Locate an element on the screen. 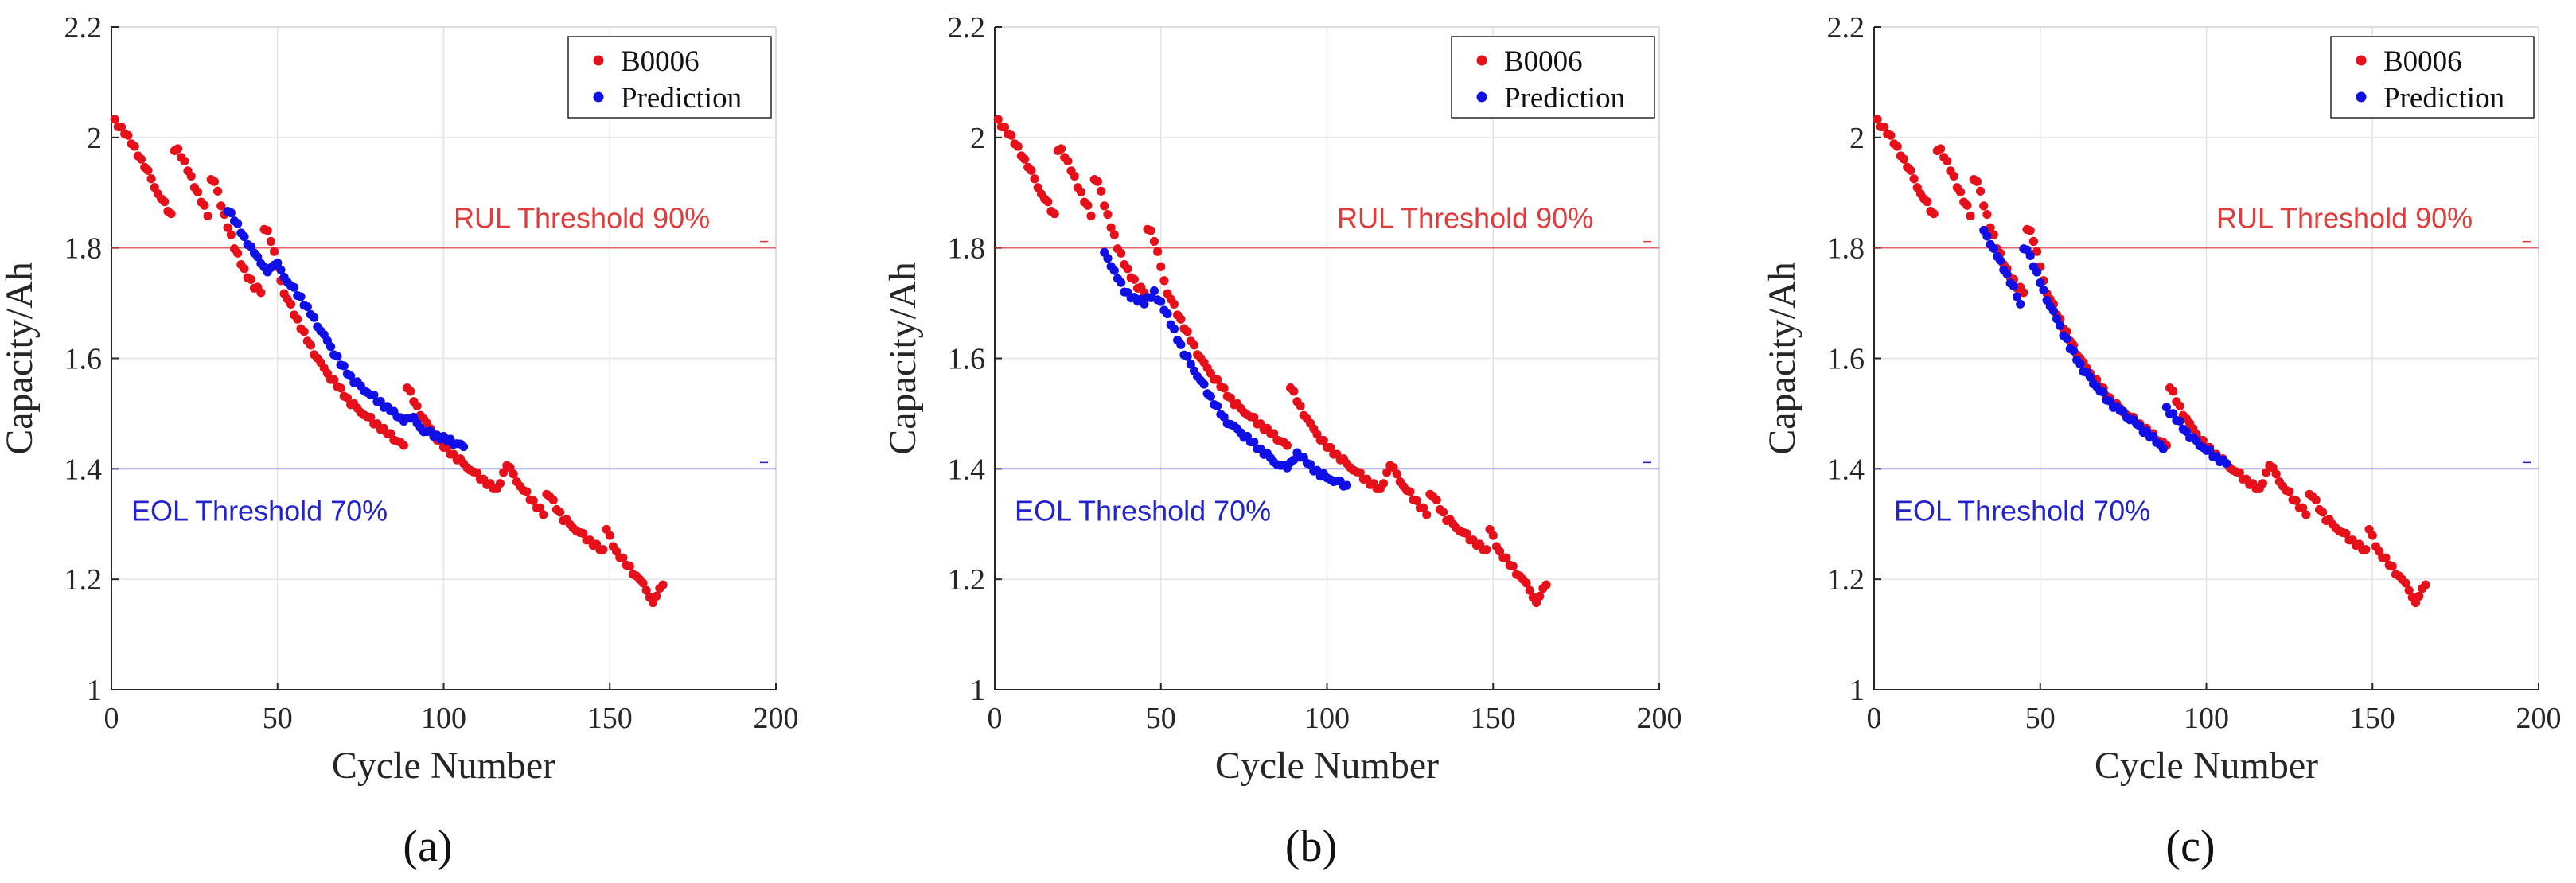 Image resolution: width=2576 pixels, height=883 pixels. y-axis-title: Capacity/Ah is located at coordinates (20, 358).